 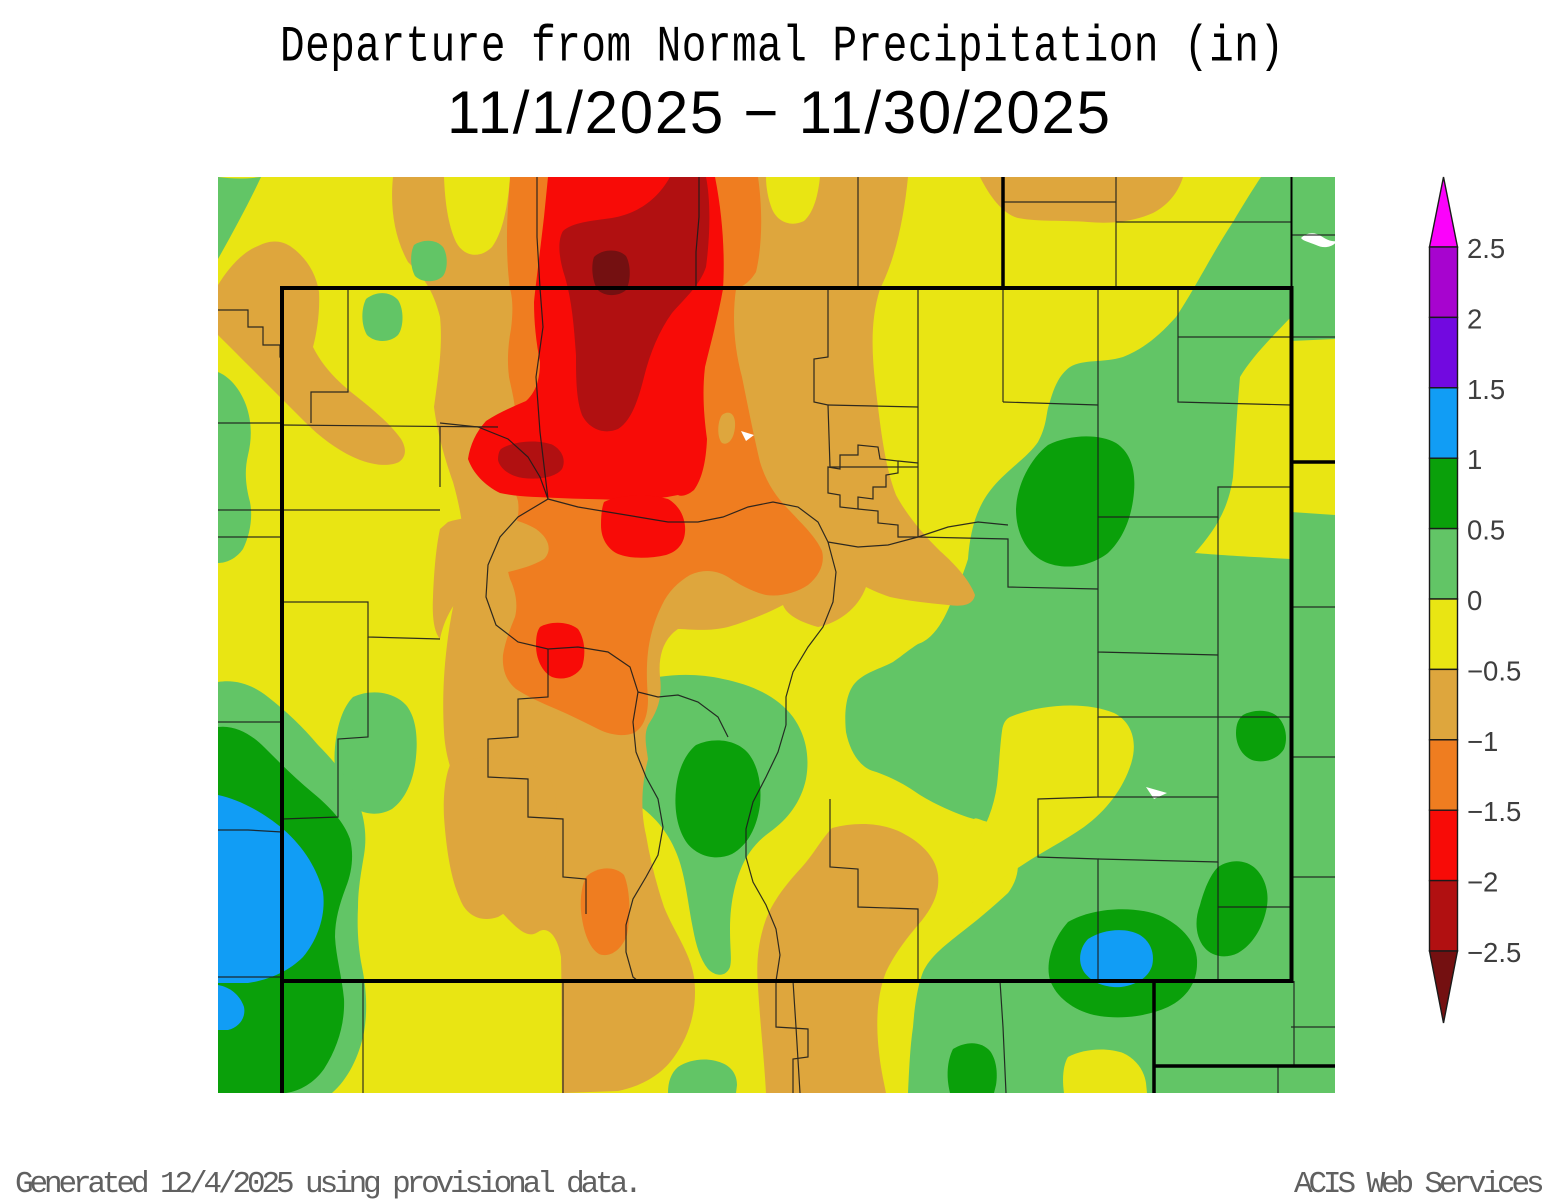 I want to click on svg-text: −1.5, so click(x=1494, y=811).